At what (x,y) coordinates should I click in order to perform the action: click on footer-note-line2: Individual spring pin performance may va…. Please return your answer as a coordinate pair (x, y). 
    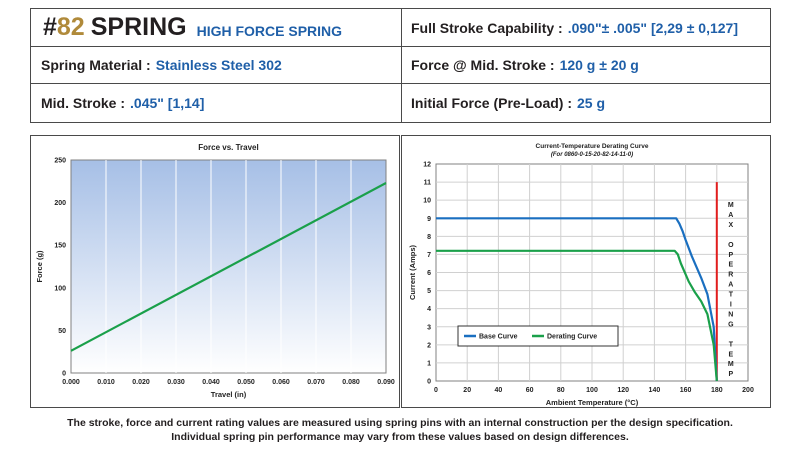
    Looking at the image, I should click on (400, 437).